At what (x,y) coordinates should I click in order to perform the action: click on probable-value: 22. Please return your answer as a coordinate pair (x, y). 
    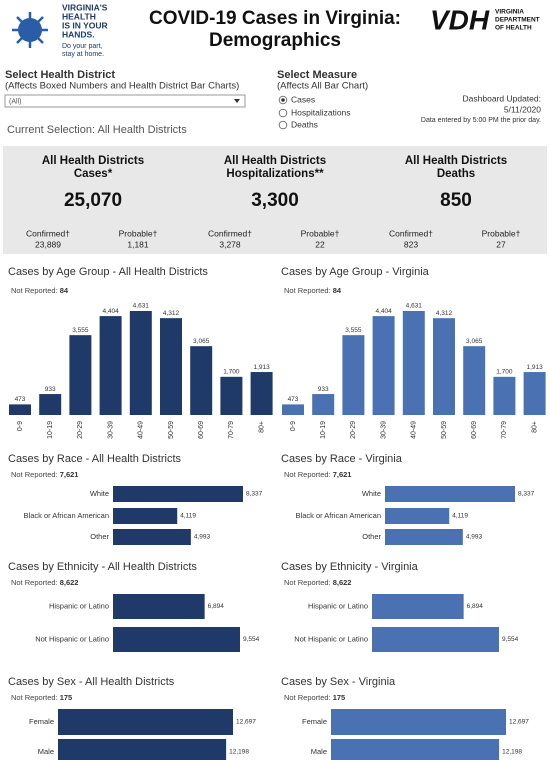
    Looking at the image, I should click on (320, 244).